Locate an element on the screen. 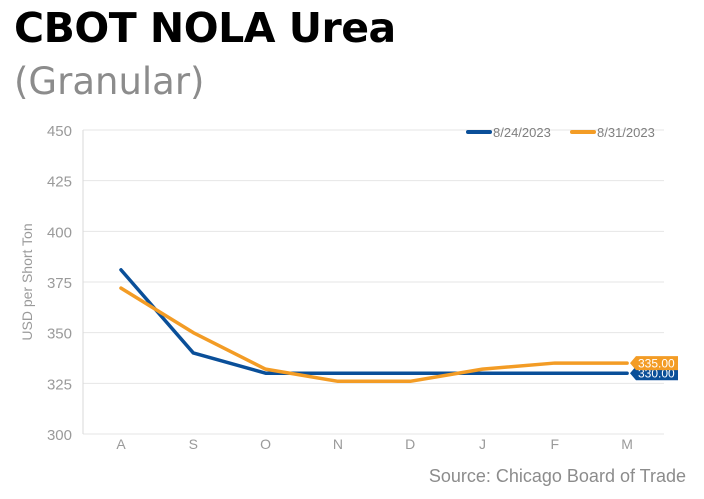  source-note: Source: Chicago Board of Trade is located at coordinates (557, 476).